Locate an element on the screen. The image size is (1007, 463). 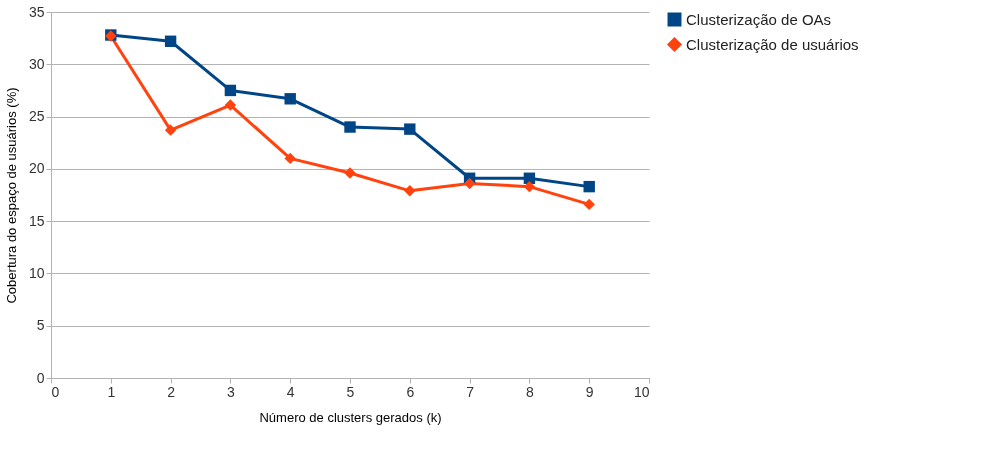
x-tick-label: 8 is located at coordinates (530, 391).